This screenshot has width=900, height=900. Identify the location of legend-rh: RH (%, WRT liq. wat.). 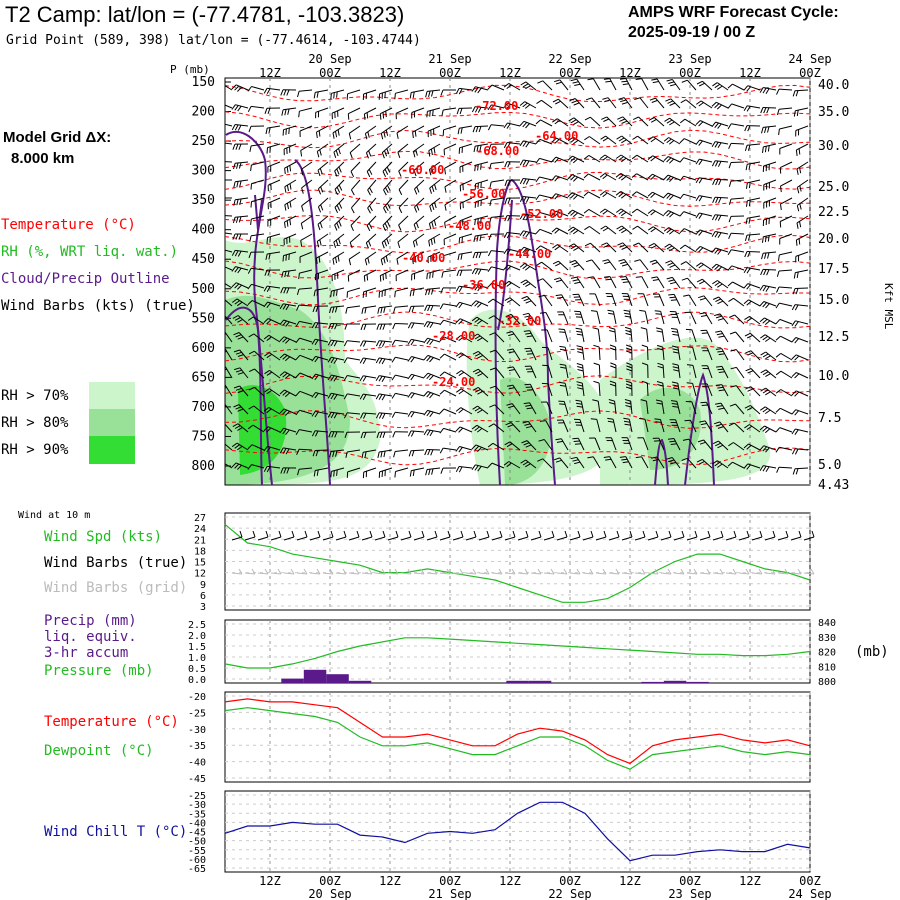
(90, 252).